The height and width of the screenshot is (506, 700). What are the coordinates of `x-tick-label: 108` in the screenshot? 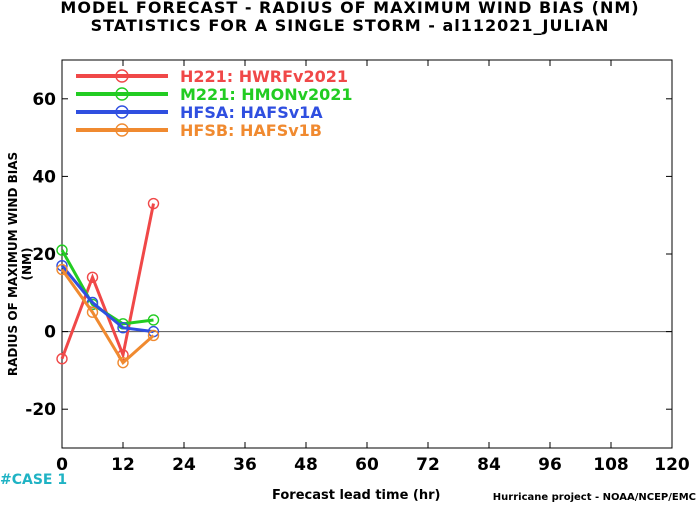 It's located at (611, 465).